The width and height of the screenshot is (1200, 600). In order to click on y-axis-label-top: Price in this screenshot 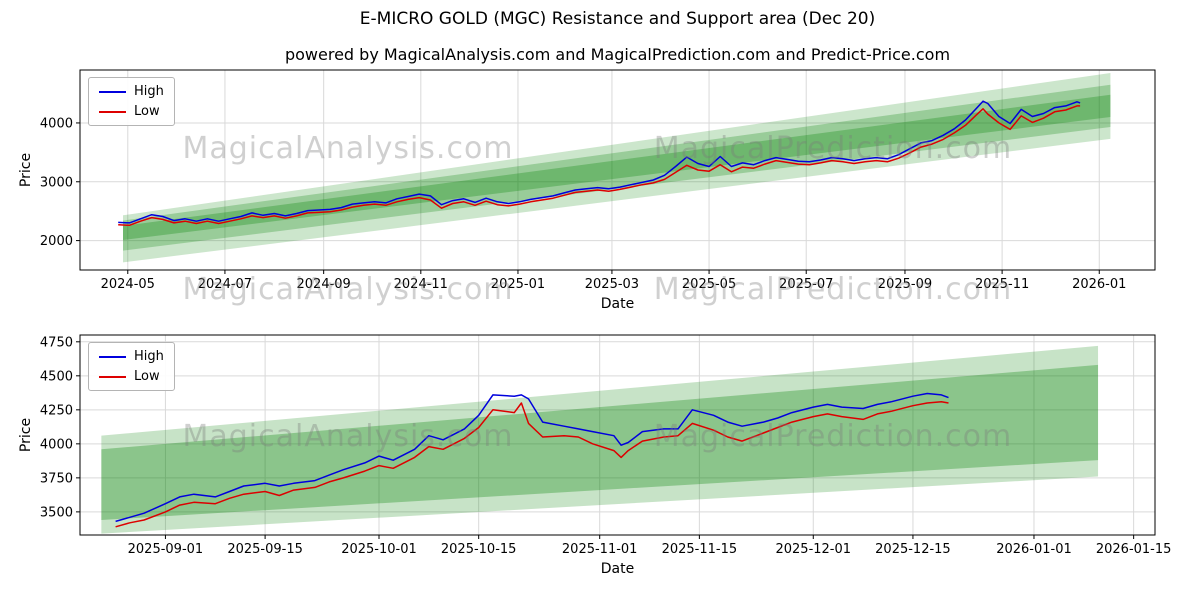, I will do `click(26, 170)`.